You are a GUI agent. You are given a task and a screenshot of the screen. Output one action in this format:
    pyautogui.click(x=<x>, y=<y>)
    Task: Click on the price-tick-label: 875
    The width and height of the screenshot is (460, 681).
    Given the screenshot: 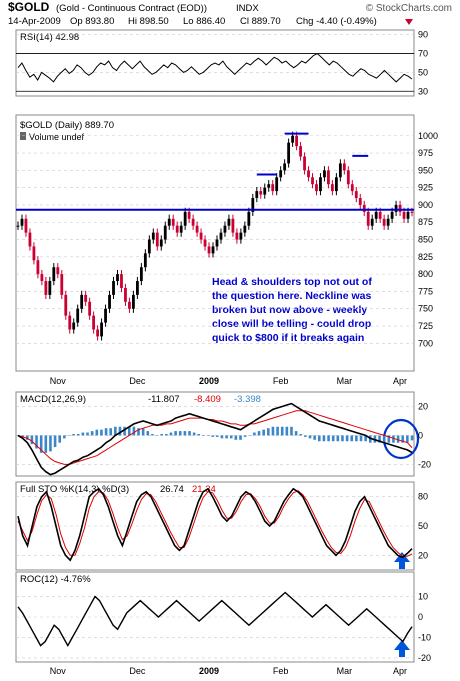 What is the action you would take?
    pyautogui.click(x=425, y=222)
    